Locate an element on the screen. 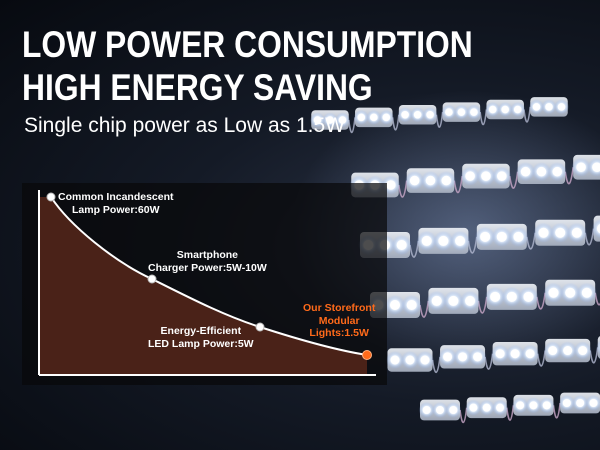 This screenshot has width=600, height=450. marker-smartphone is located at coordinates (152, 279).